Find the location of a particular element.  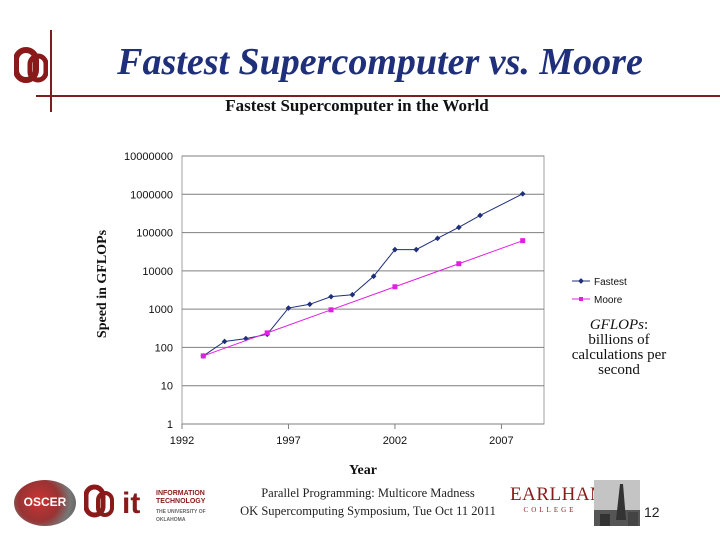

legend-marker-moore is located at coordinates (581, 299).